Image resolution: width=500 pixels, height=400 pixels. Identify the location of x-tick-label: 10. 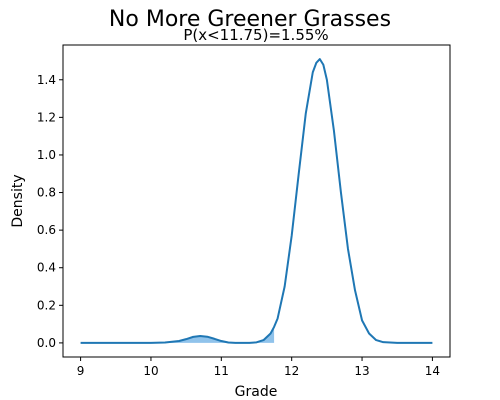
(150, 371).